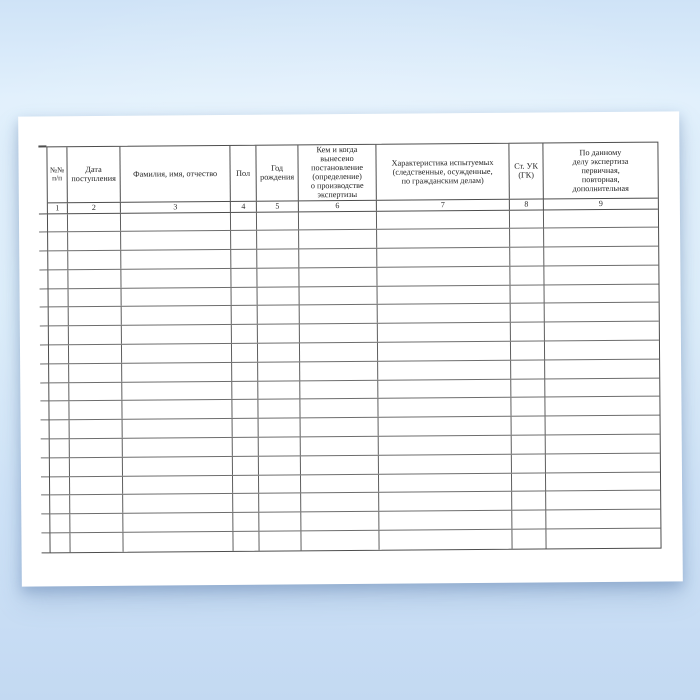 The height and width of the screenshot is (700, 700). What do you see at coordinates (277, 206) in the screenshot?
I see `column-number: 5` at bounding box center [277, 206].